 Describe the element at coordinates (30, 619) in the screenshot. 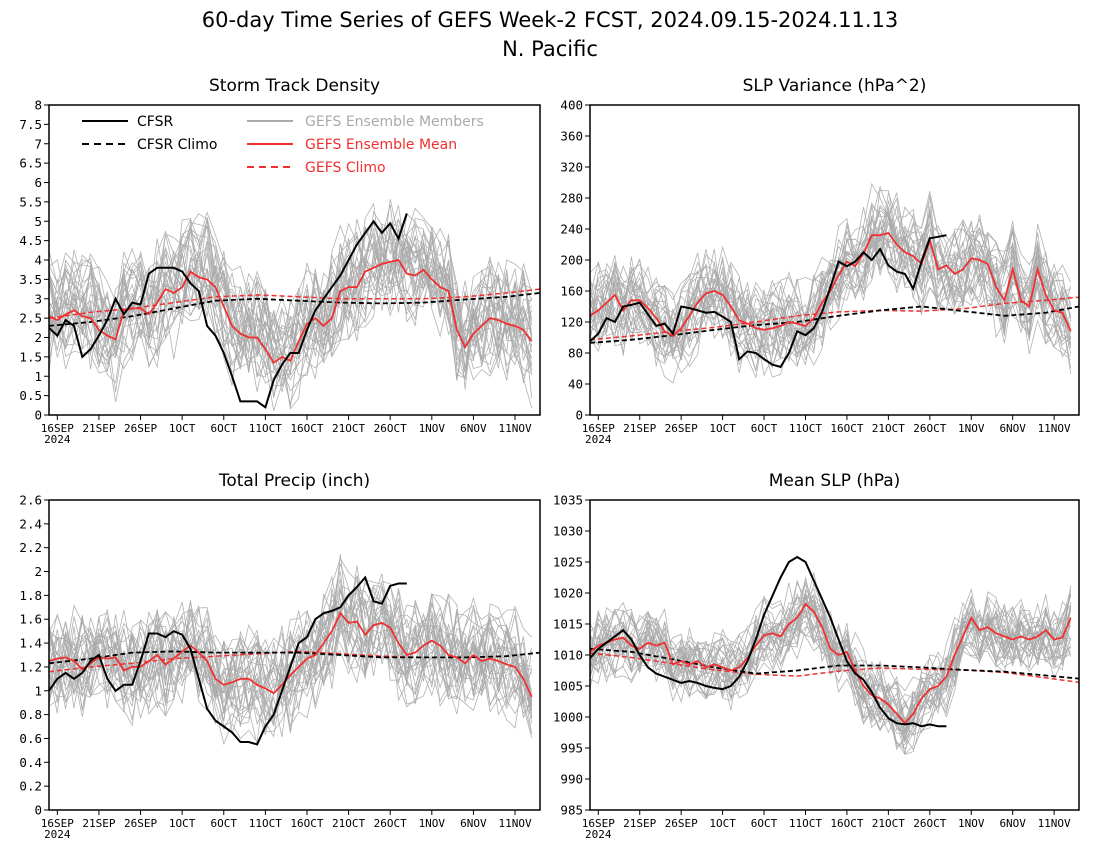

I see `y-tick-label: 1.6` at that location.